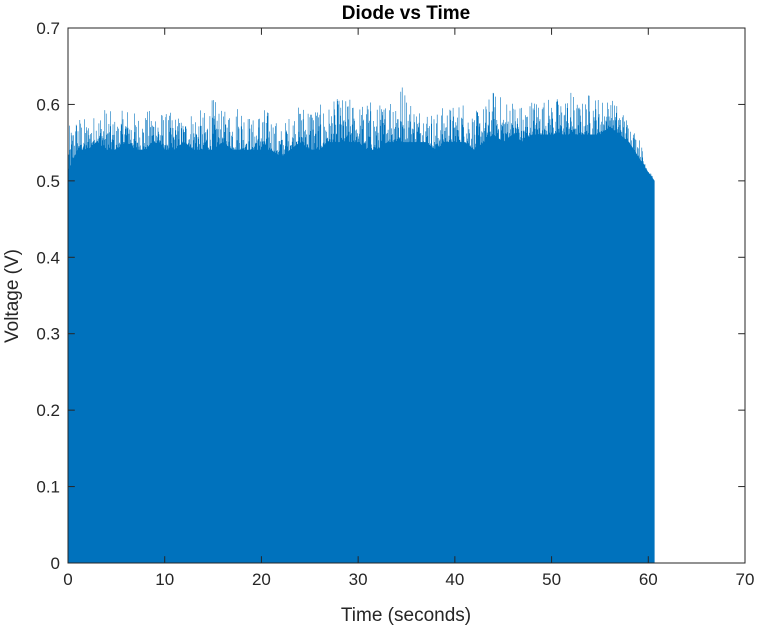 This screenshot has width=760, height=630. What do you see at coordinates (12, 296) in the screenshot?
I see `y-axis-label: Voltage (V)` at bounding box center [12, 296].